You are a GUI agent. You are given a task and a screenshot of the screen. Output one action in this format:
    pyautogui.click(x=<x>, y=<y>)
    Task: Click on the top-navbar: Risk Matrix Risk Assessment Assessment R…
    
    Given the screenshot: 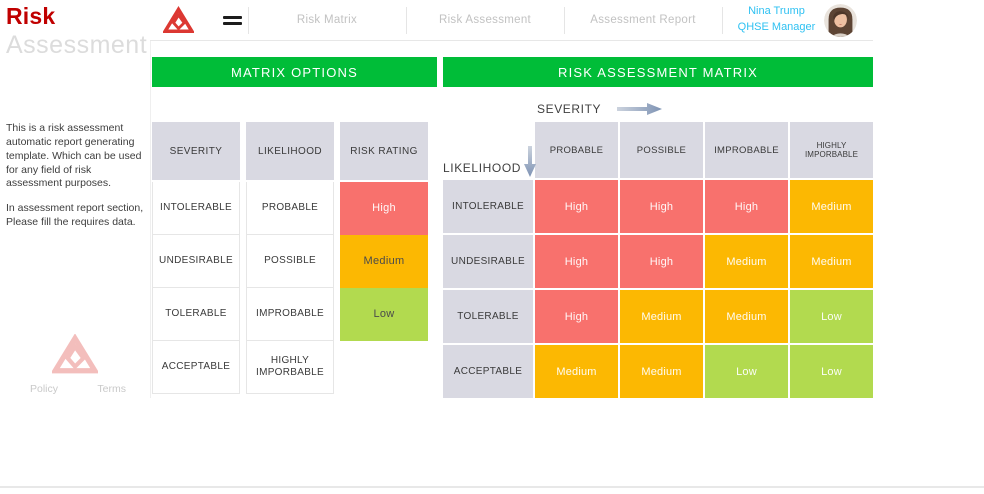 What is the action you would take?
    pyautogui.click(x=511, y=20)
    